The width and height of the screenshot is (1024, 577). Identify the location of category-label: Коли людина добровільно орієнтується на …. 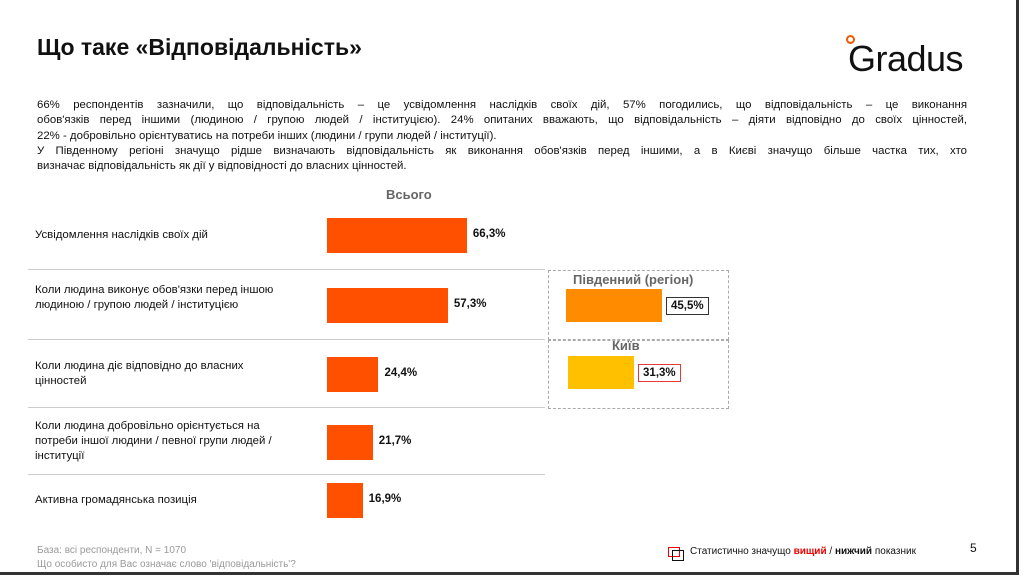
(153, 441).